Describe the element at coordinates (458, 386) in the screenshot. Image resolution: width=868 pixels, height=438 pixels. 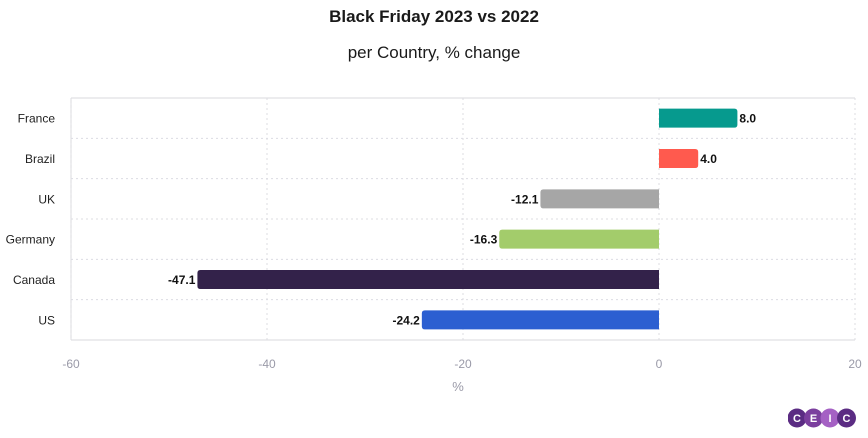
I see `x-axis-label: %` at that location.